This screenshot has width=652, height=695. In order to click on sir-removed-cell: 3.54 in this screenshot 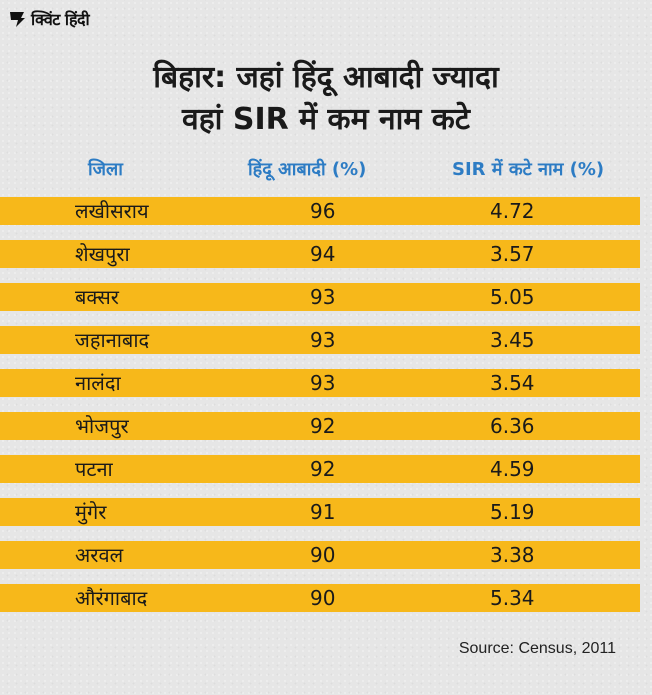, I will do `click(512, 383)`.